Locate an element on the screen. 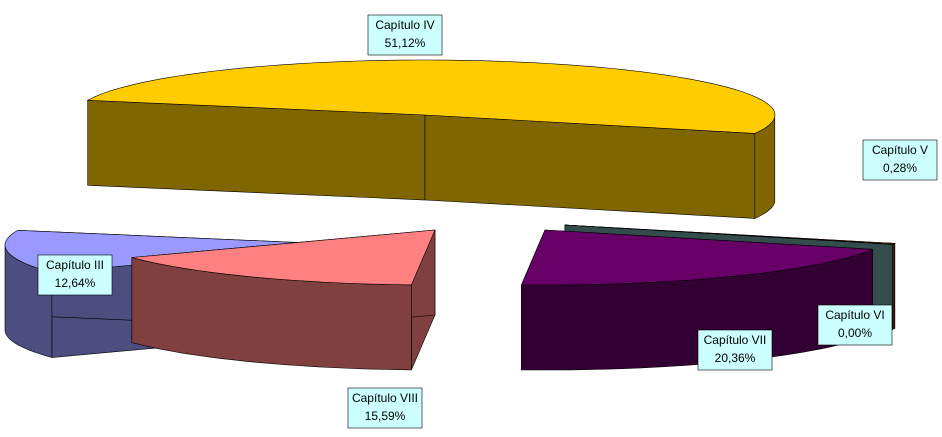 This screenshot has height=437, width=942. data-label-value: 12,64% is located at coordinates (75, 283).